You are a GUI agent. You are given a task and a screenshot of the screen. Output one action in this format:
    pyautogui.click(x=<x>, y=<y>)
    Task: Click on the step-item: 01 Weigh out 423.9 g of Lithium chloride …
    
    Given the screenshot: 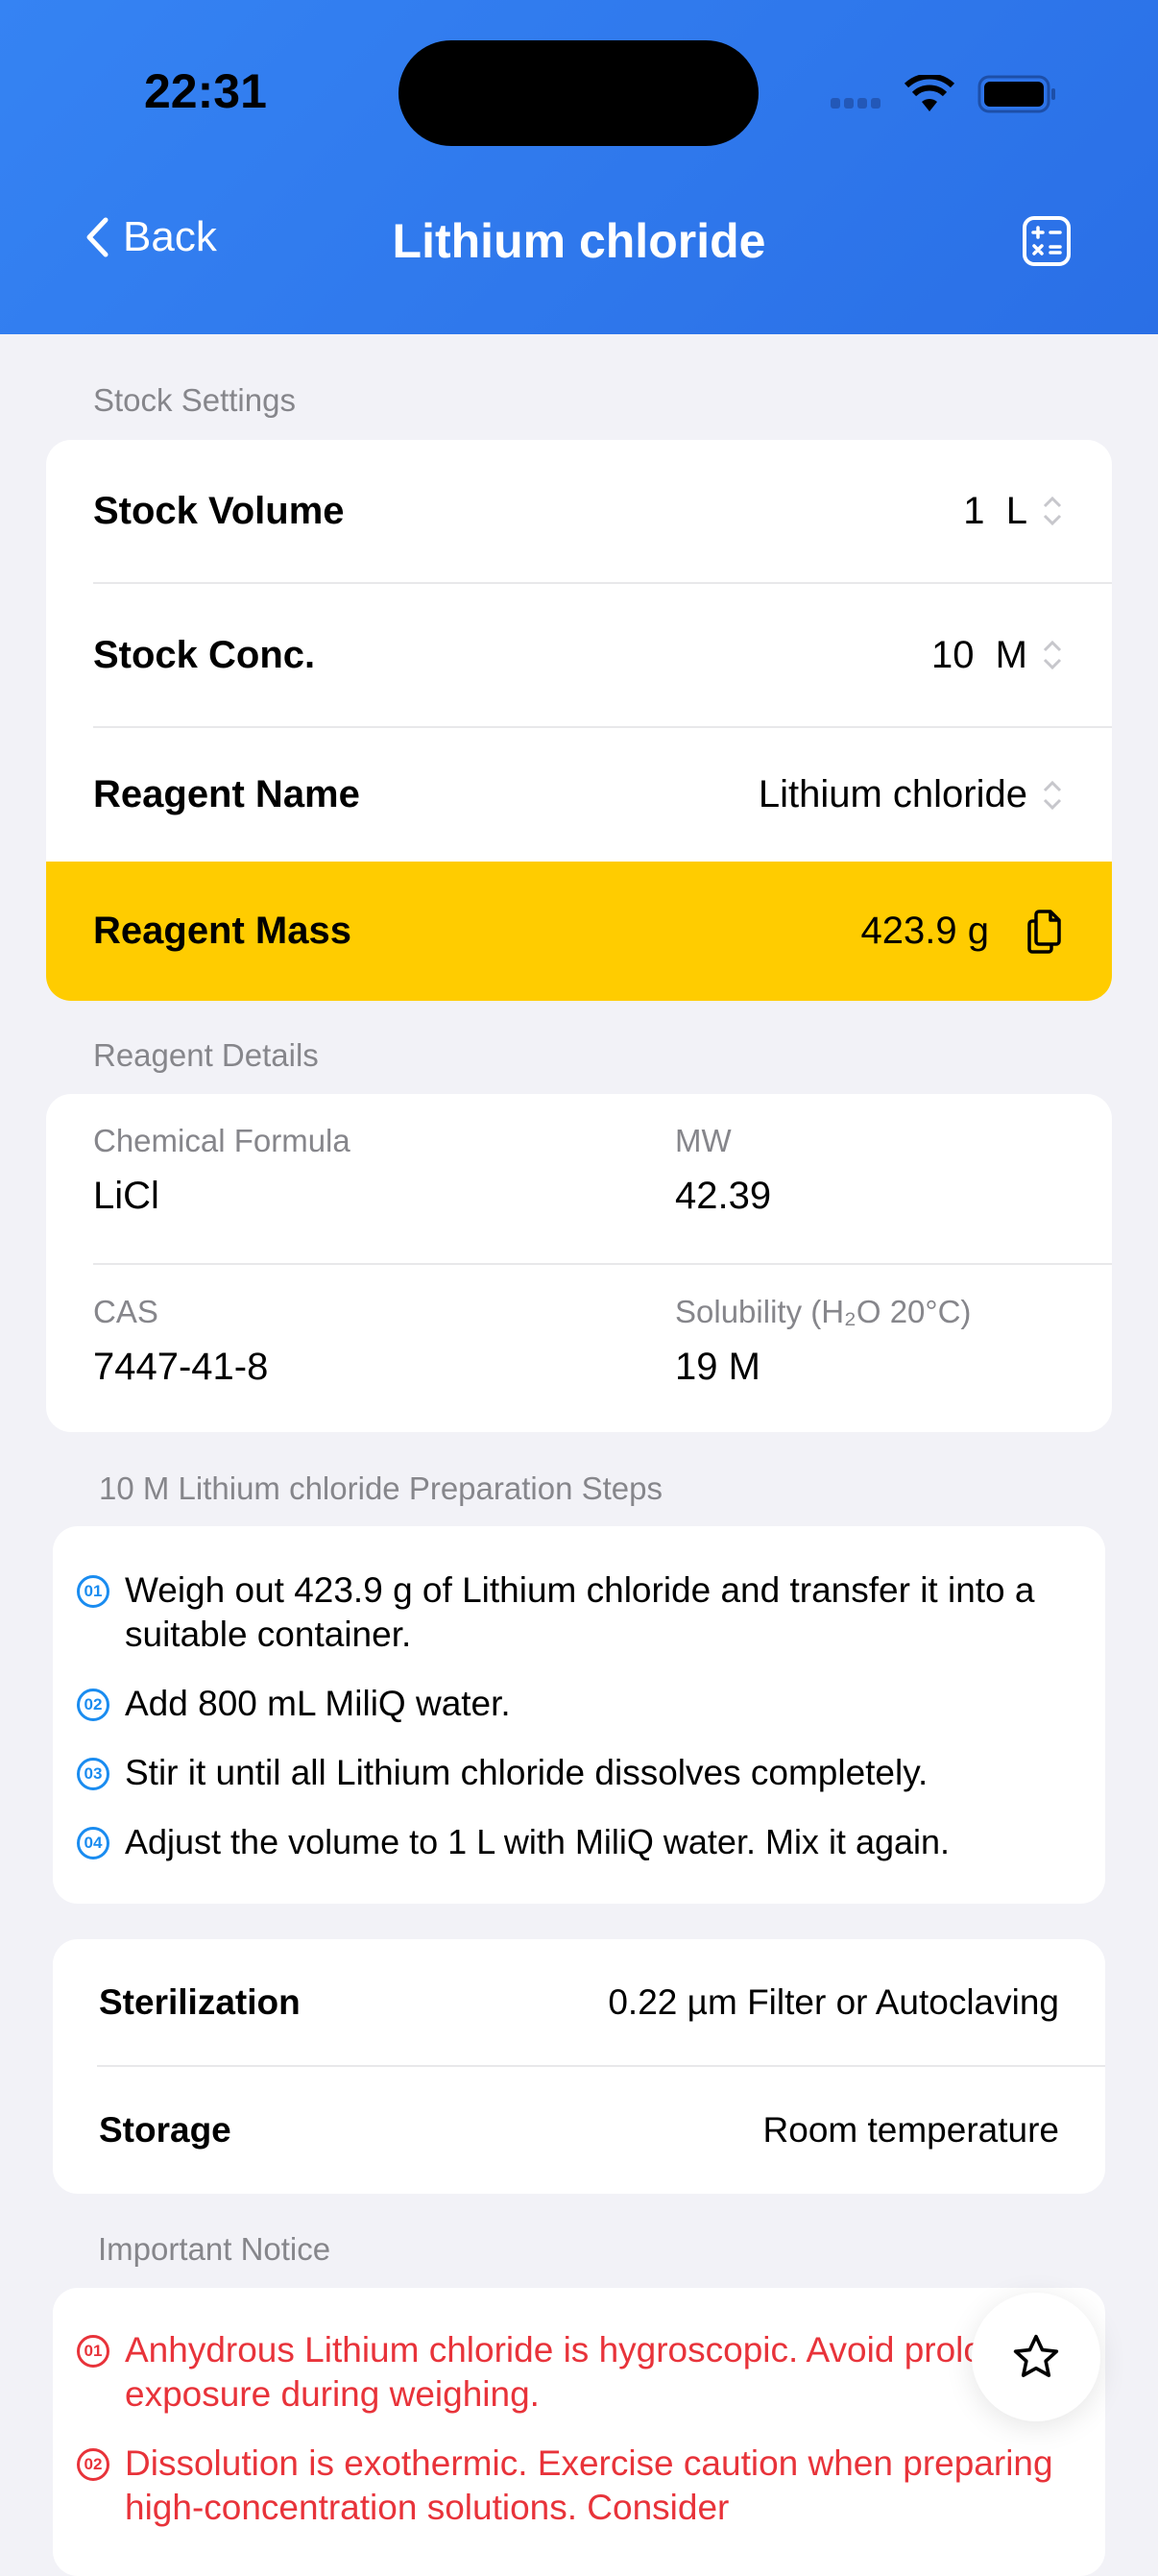 What is the action you would take?
    pyautogui.click(x=576, y=1613)
    